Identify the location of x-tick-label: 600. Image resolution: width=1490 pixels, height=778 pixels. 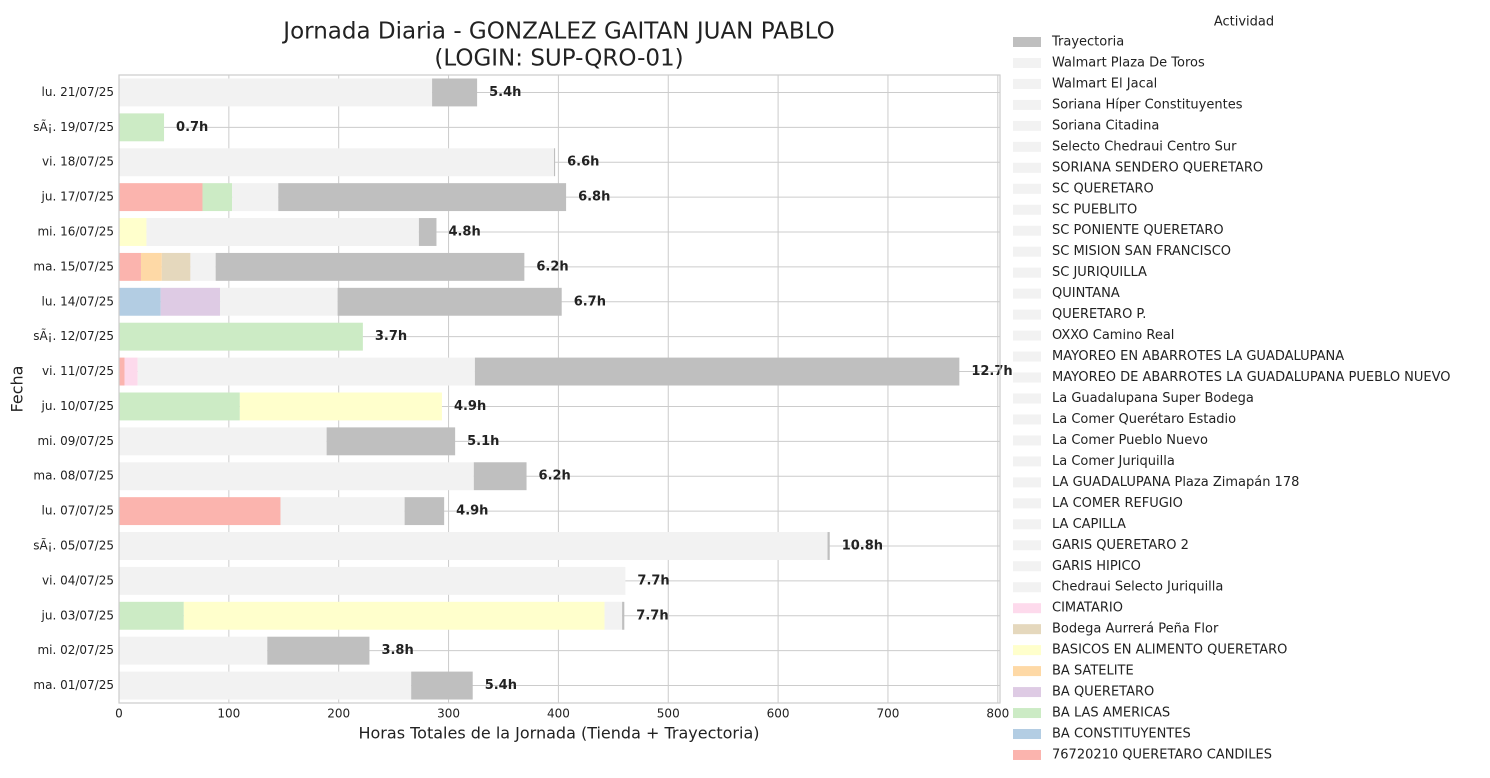
(778, 714).